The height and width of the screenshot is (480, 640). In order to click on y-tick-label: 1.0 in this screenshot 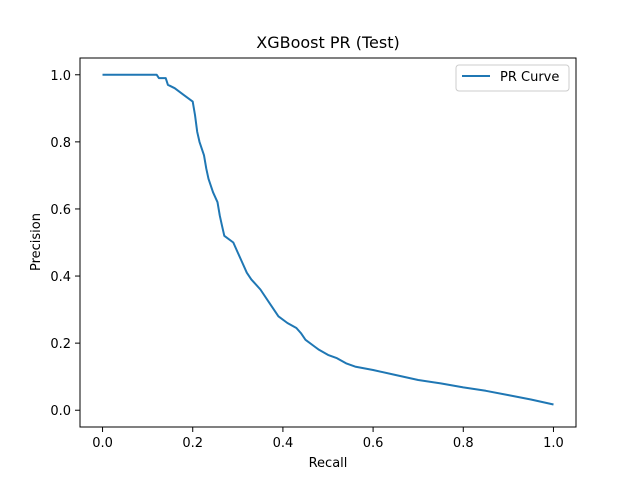, I will do `click(60, 76)`.